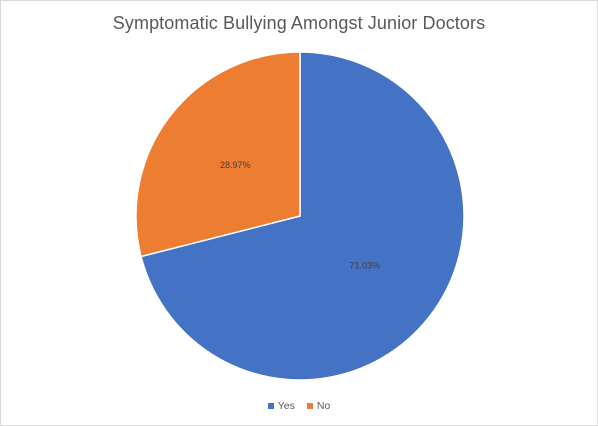  I want to click on legend-swatch-yes, so click(270, 406).